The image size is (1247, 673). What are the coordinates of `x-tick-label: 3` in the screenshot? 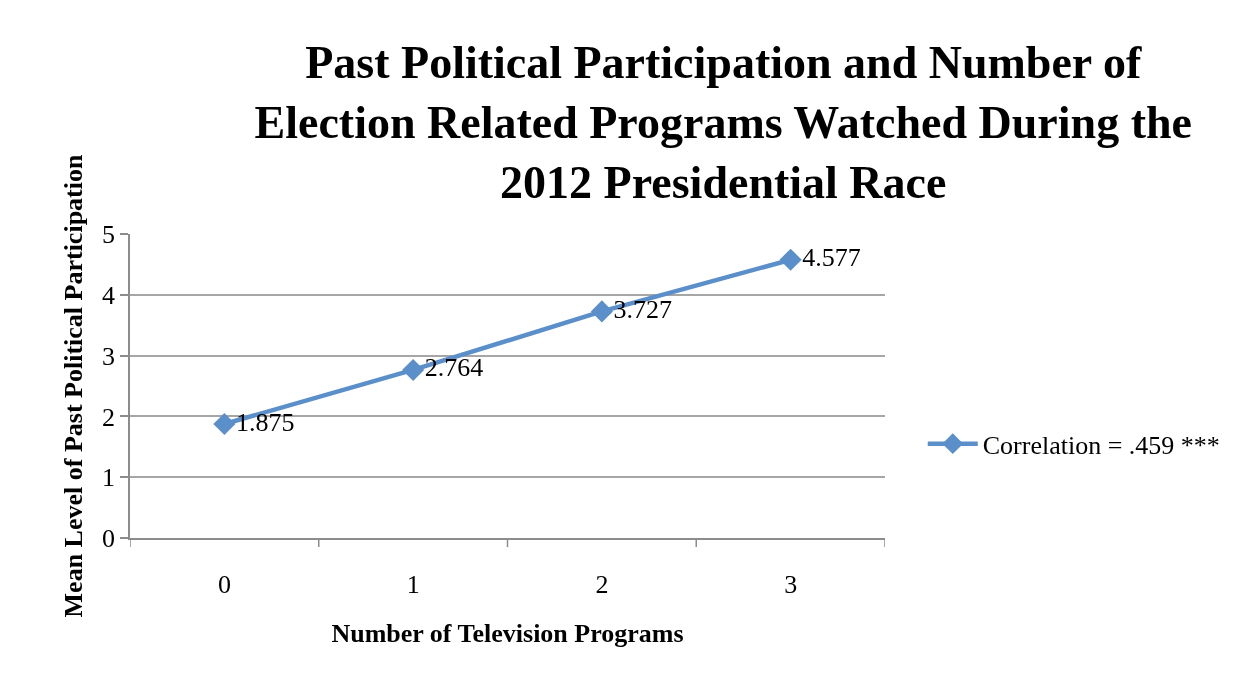 It's located at (791, 584).